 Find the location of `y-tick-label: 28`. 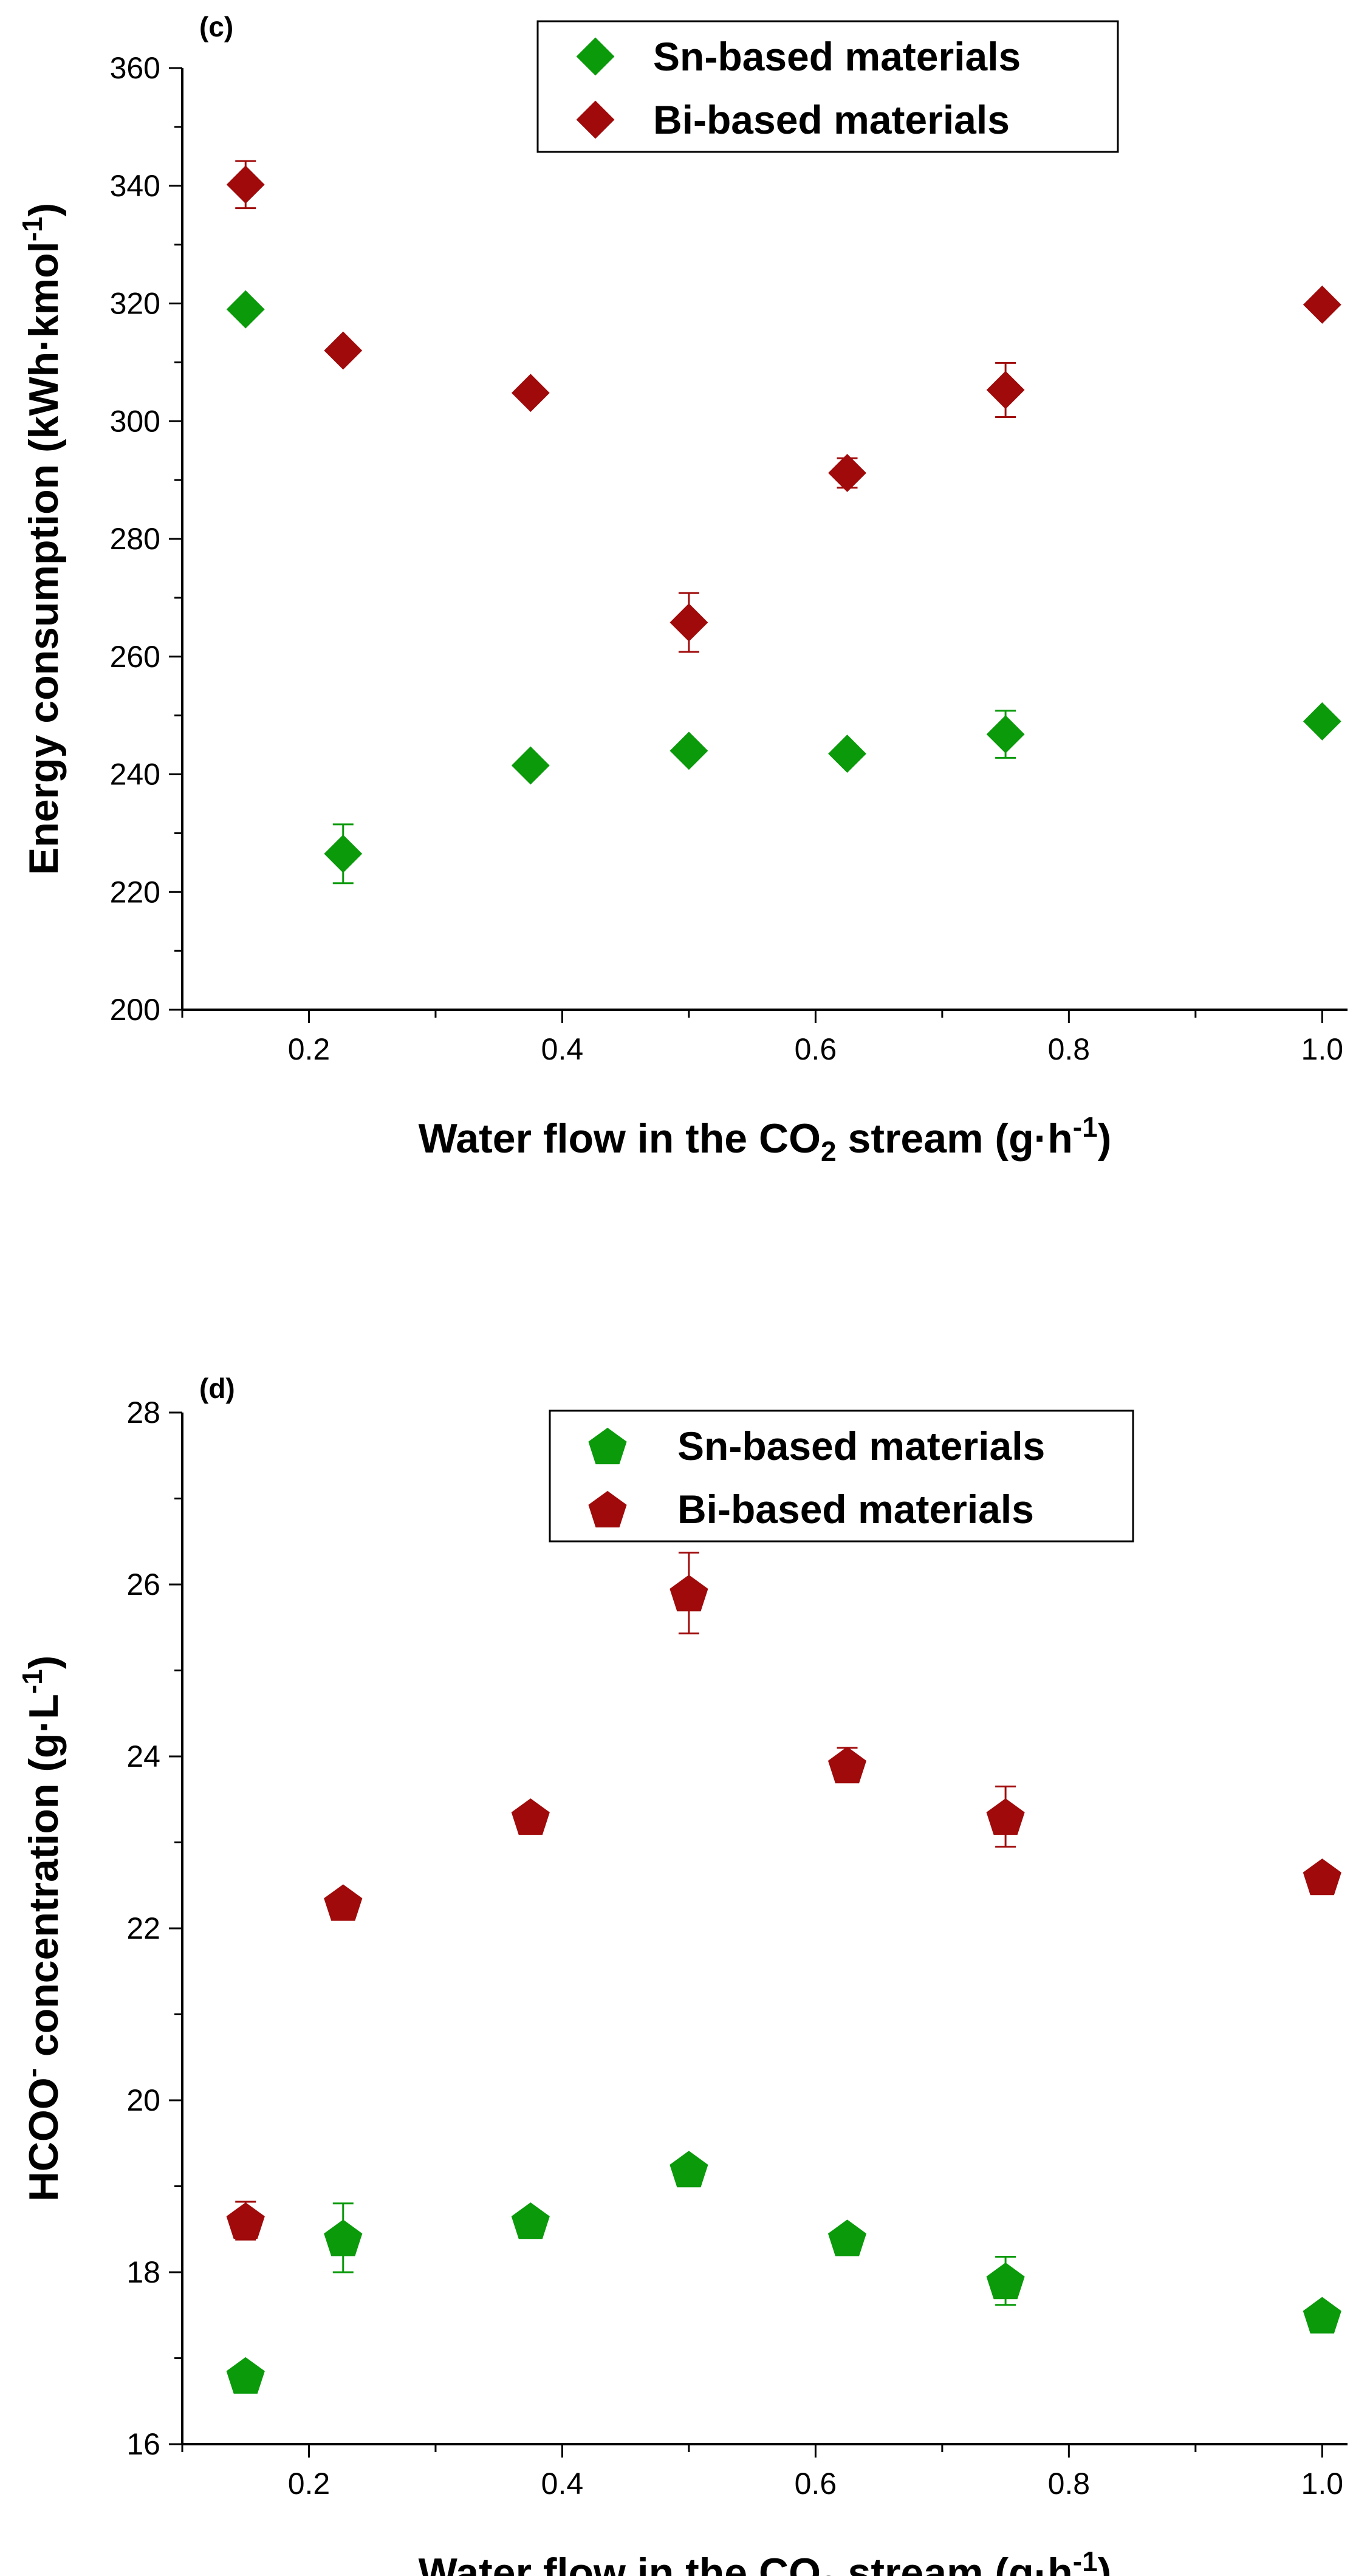

y-tick-label: 28 is located at coordinates (143, 1413).